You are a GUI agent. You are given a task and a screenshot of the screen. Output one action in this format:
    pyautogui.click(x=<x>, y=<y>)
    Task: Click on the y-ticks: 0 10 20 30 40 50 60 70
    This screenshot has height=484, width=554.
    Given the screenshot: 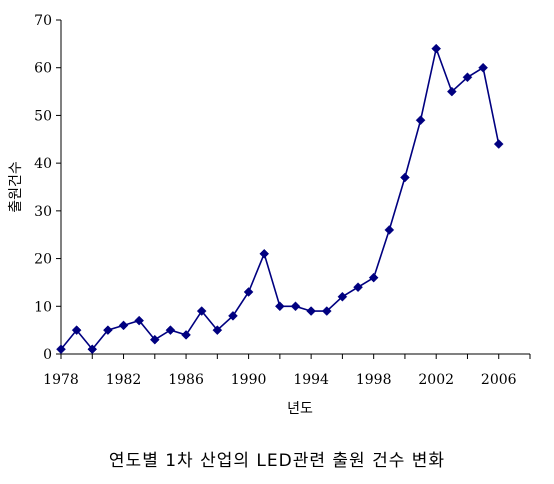 What is the action you would take?
    pyautogui.click(x=47, y=188)
    